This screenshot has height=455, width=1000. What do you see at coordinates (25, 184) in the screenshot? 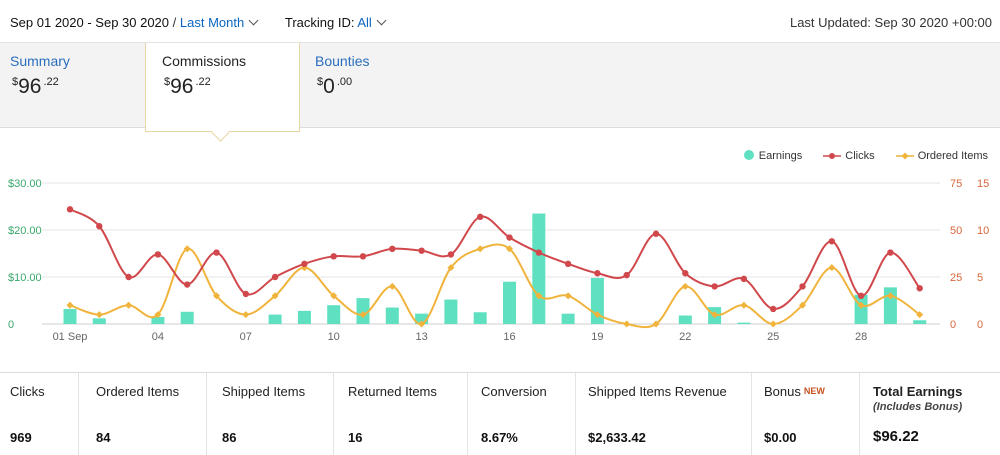
I see `left-axis-tick: $30.00` at bounding box center [25, 184].